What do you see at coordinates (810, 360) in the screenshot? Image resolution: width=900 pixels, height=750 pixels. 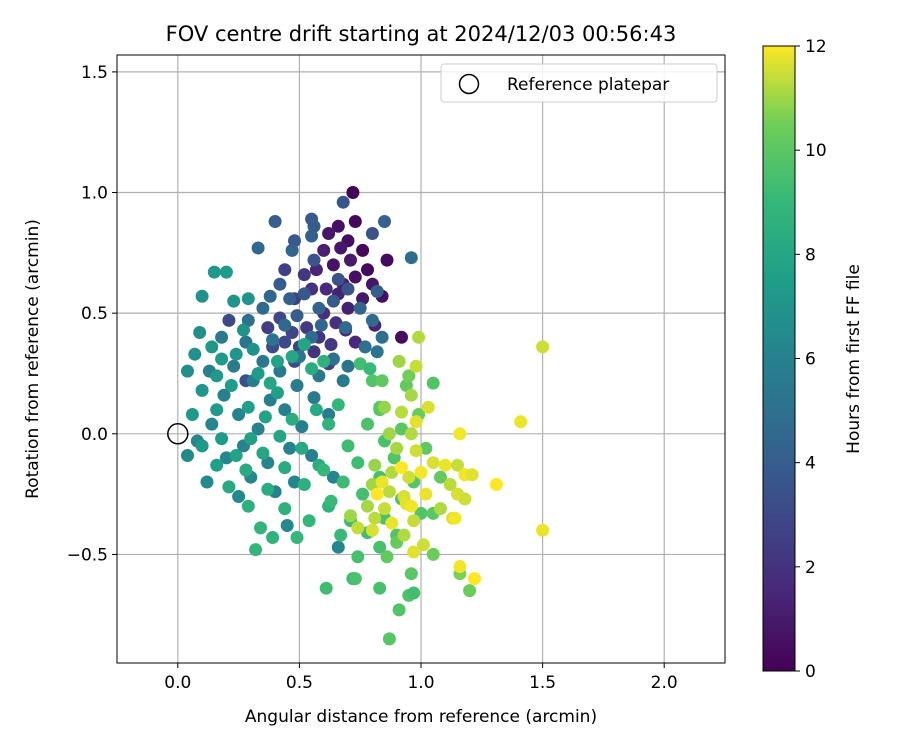 I see `colorbar-tick-label: 6` at bounding box center [810, 360].